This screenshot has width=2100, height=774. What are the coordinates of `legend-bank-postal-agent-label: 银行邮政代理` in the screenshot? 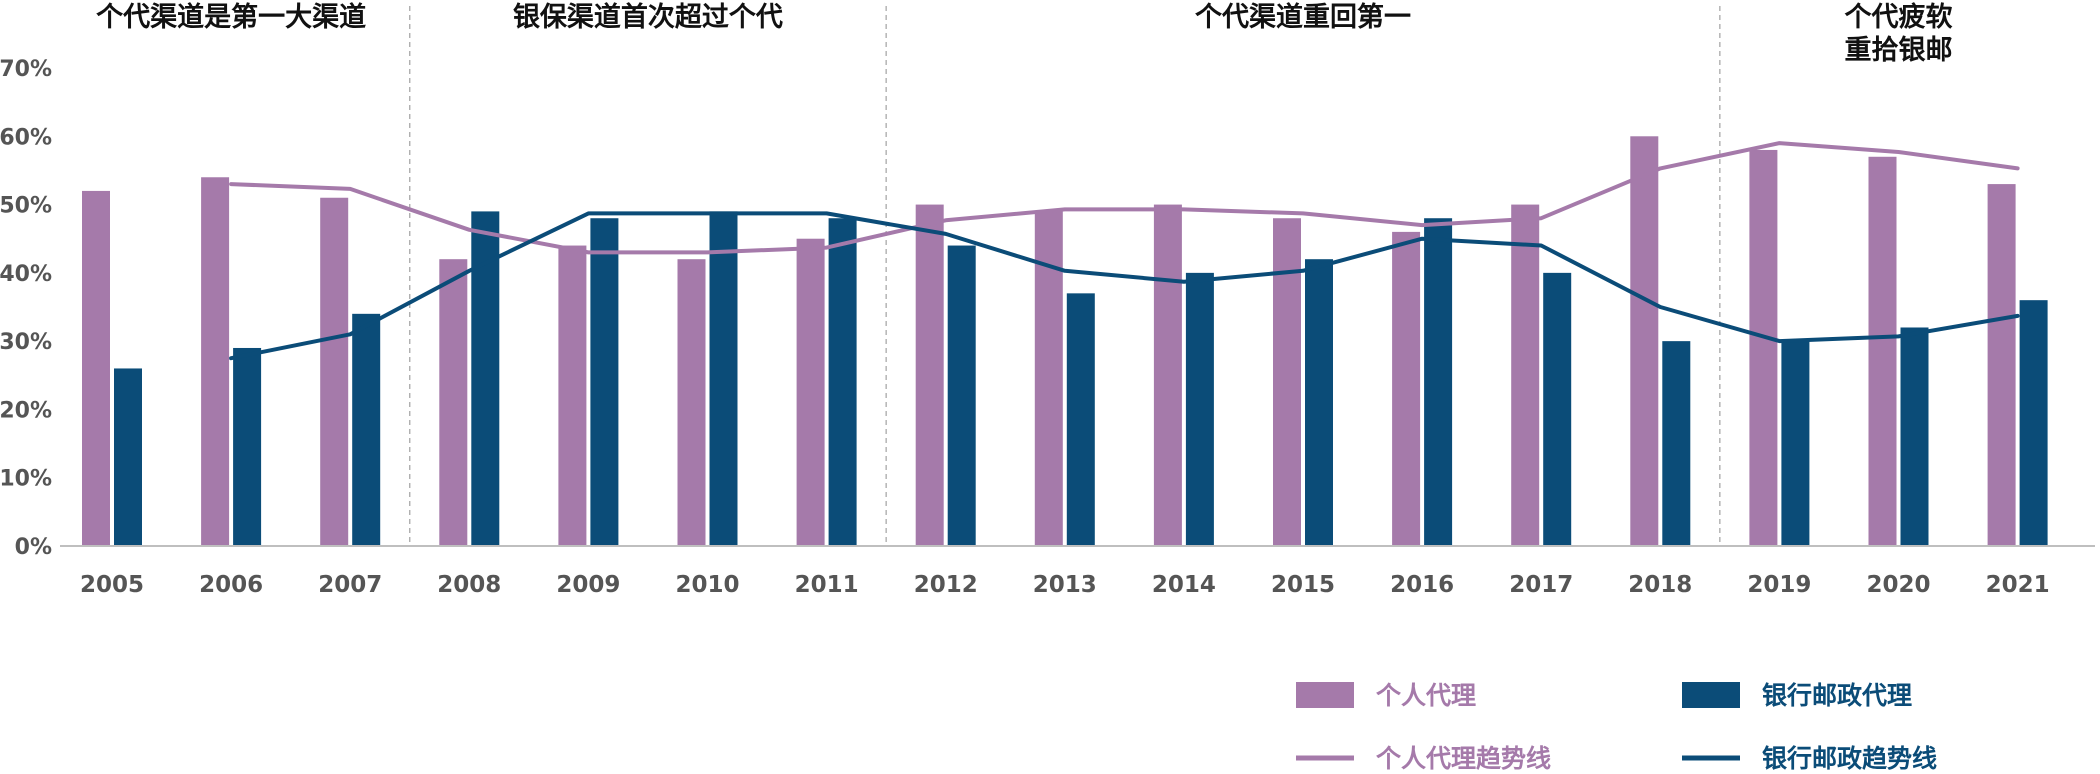 It's located at (1837, 695).